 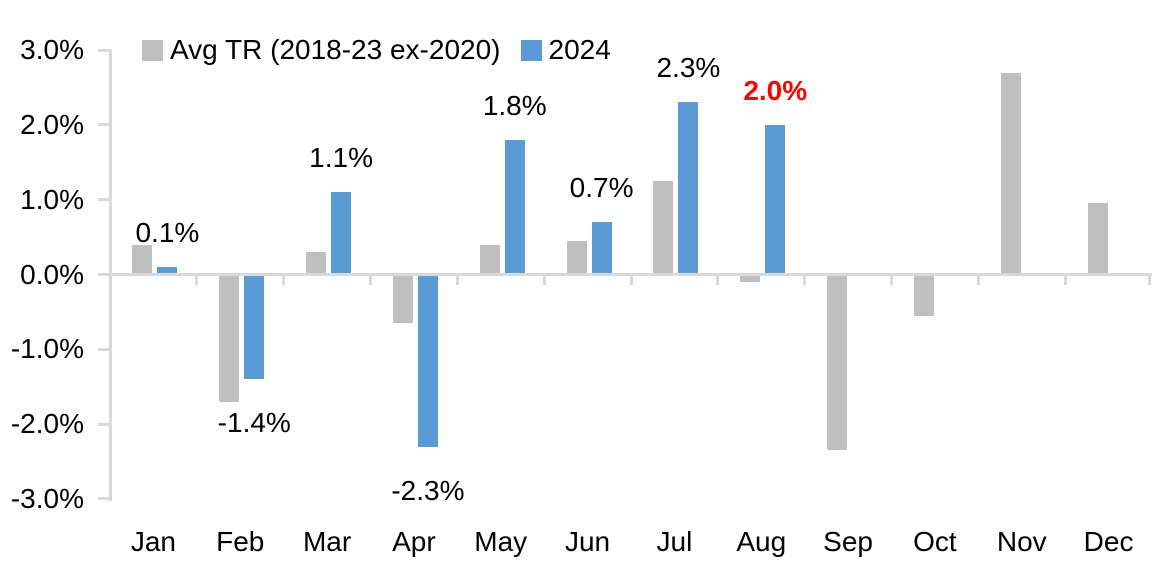 I want to click on x-axis-label-jul: Jul, so click(x=674, y=541).